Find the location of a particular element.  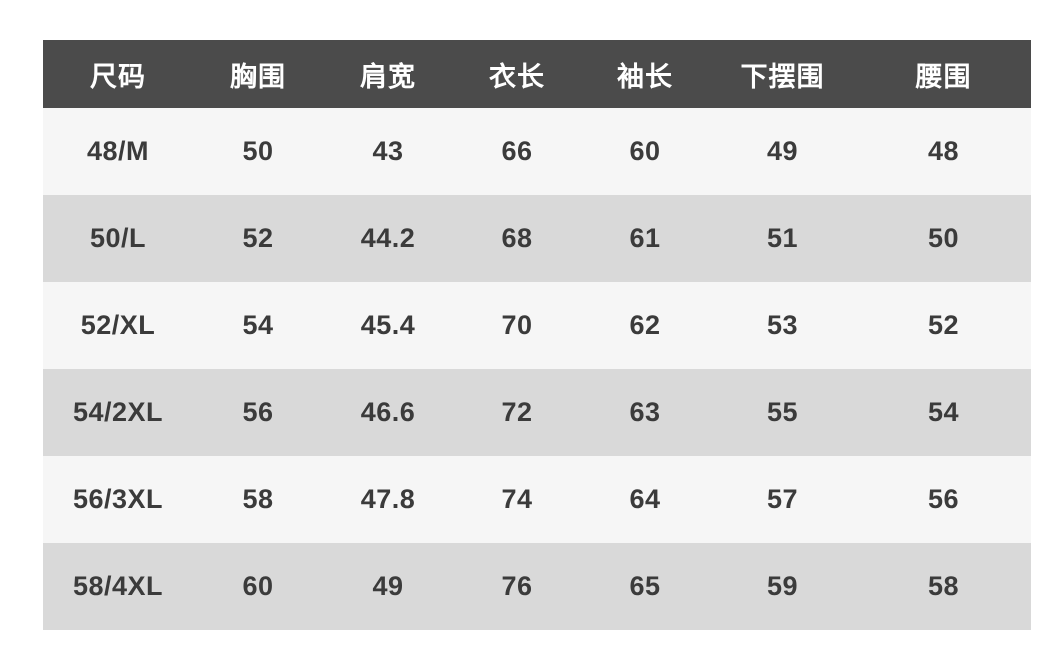

cell-length: 74 is located at coordinates (517, 499).